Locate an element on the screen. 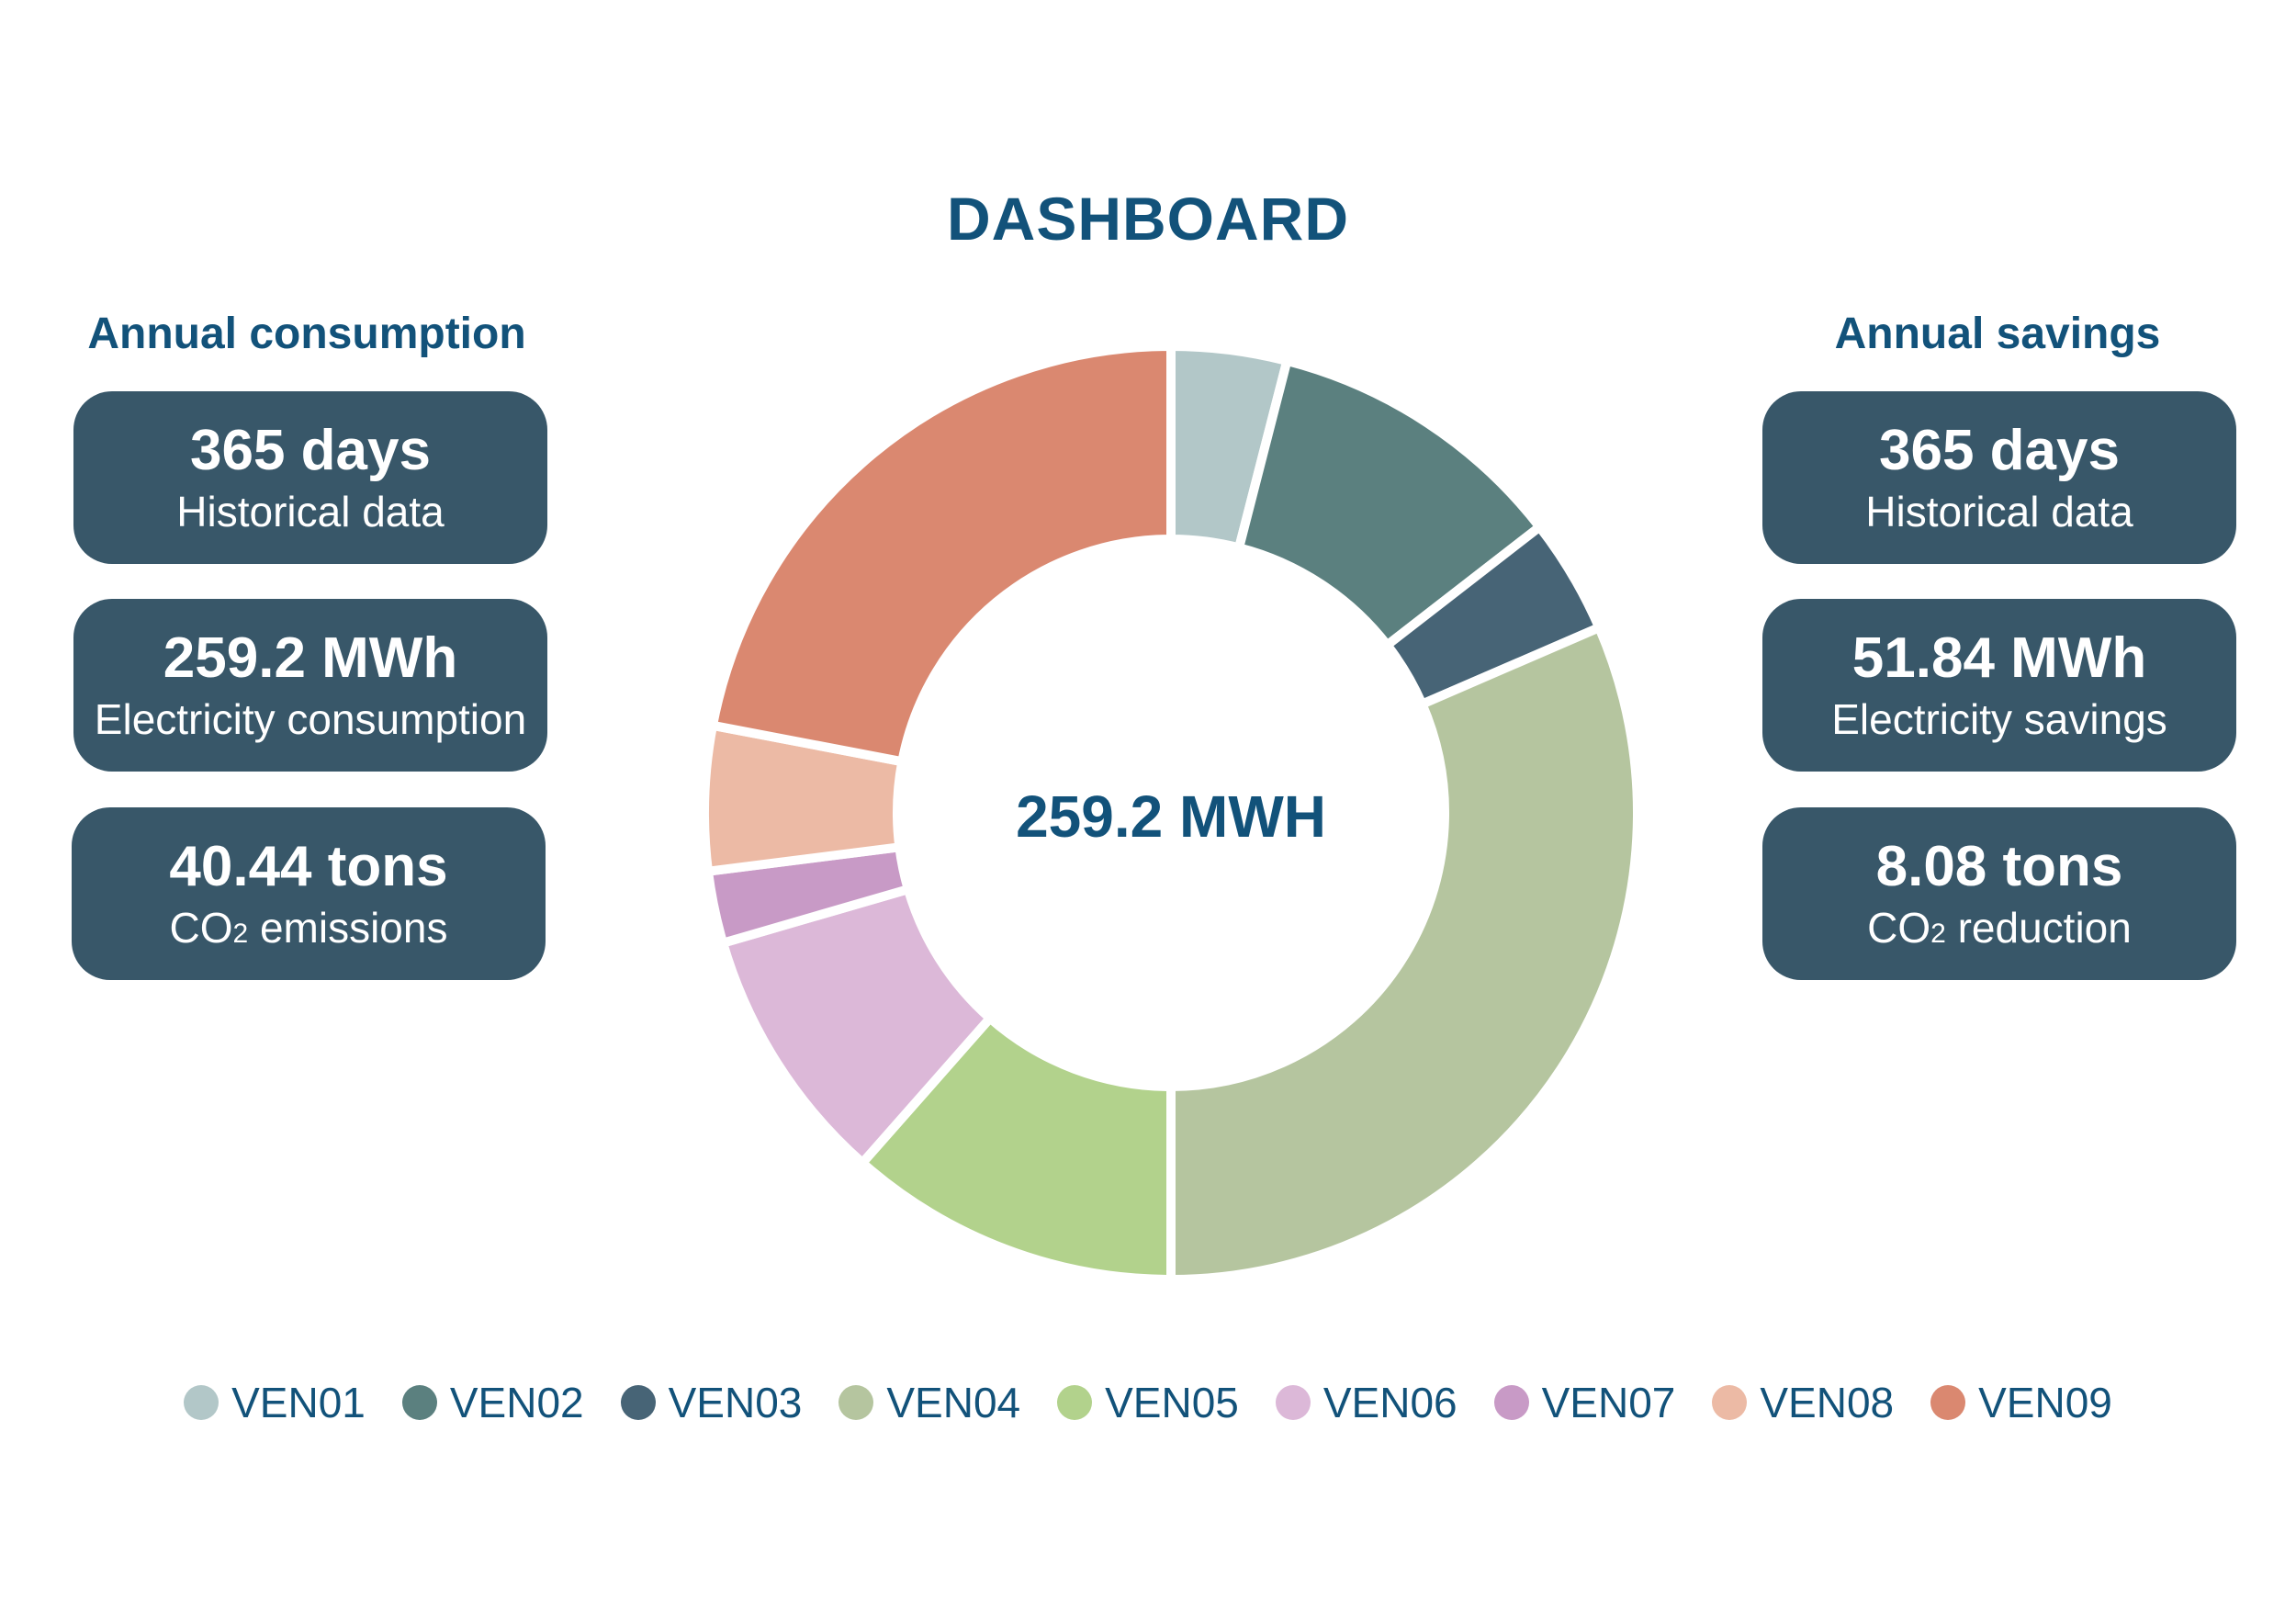 This screenshot has width=2296, height=1623. legend-item-ven06: VEN06 is located at coordinates (1366, 1402).